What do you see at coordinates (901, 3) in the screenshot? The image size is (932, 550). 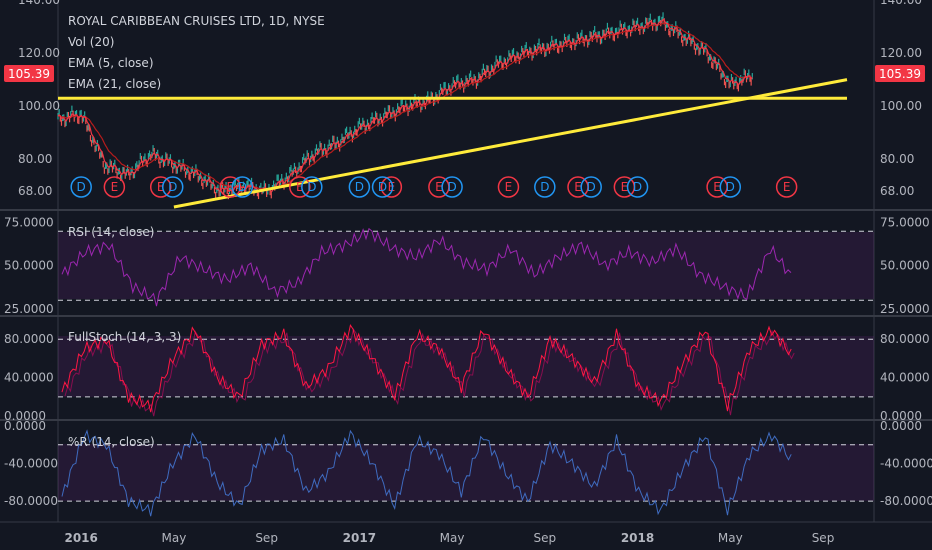 I see `price-tick-right: 140.00` at bounding box center [901, 3].